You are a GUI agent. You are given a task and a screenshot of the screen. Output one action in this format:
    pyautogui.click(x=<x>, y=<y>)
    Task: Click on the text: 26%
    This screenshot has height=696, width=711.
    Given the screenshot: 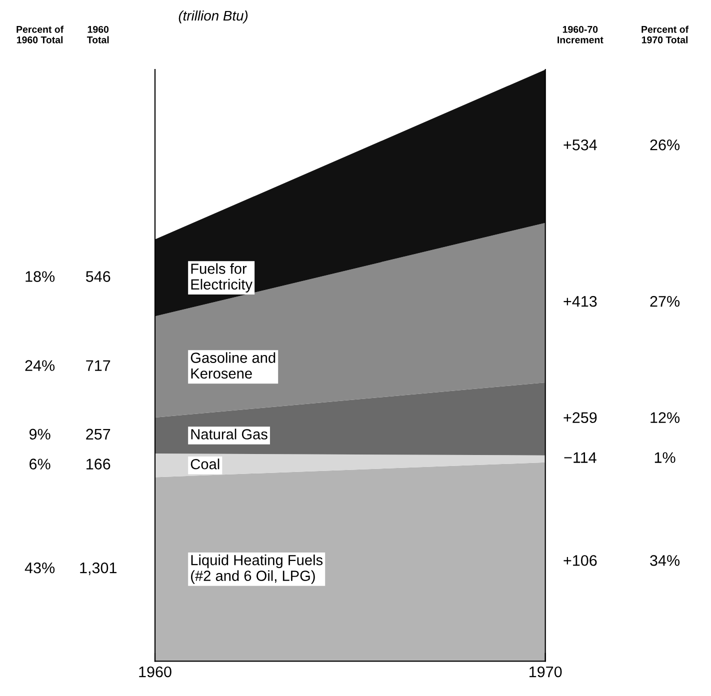 What is the action you would take?
    pyautogui.click(x=665, y=144)
    